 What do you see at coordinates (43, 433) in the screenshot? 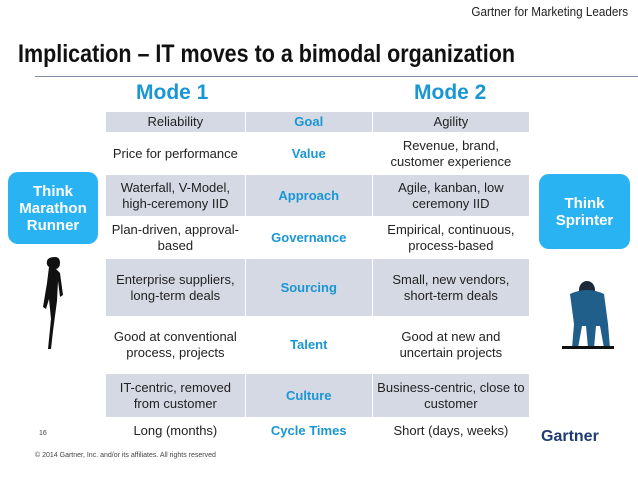
I see `page-number: 16` at bounding box center [43, 433].